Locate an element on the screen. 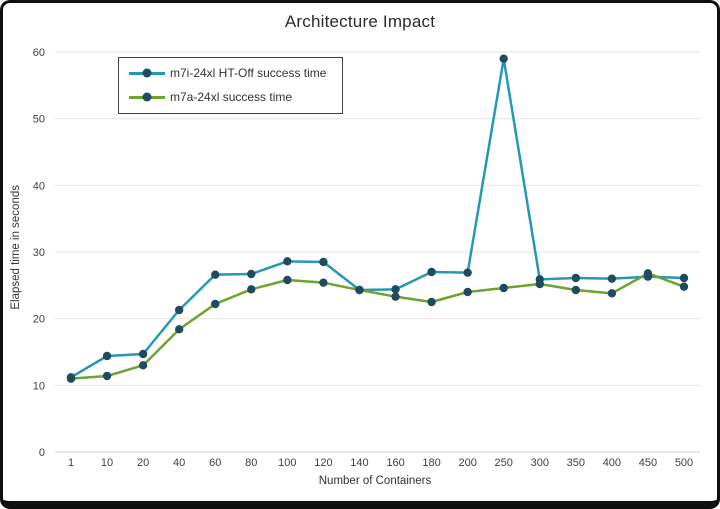 The width and height of the screenshot is (720, 509). y-tick-label: 0 is located at coordinates (42, 453).